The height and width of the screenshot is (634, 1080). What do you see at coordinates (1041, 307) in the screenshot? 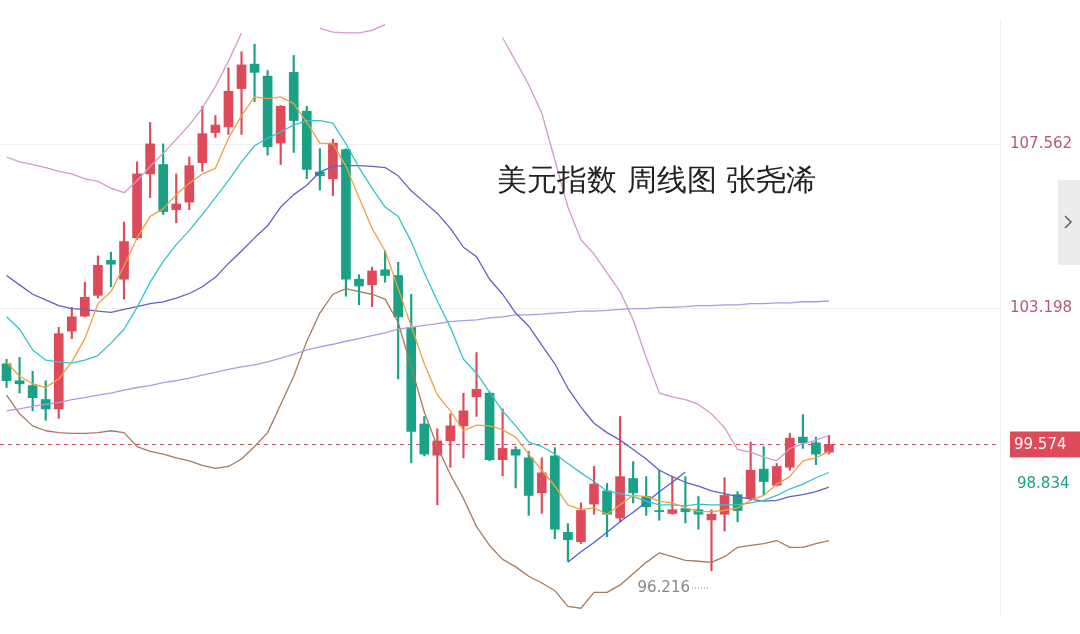
I see `y-tick-label: 103.198` at bounding box center [1041, 307].